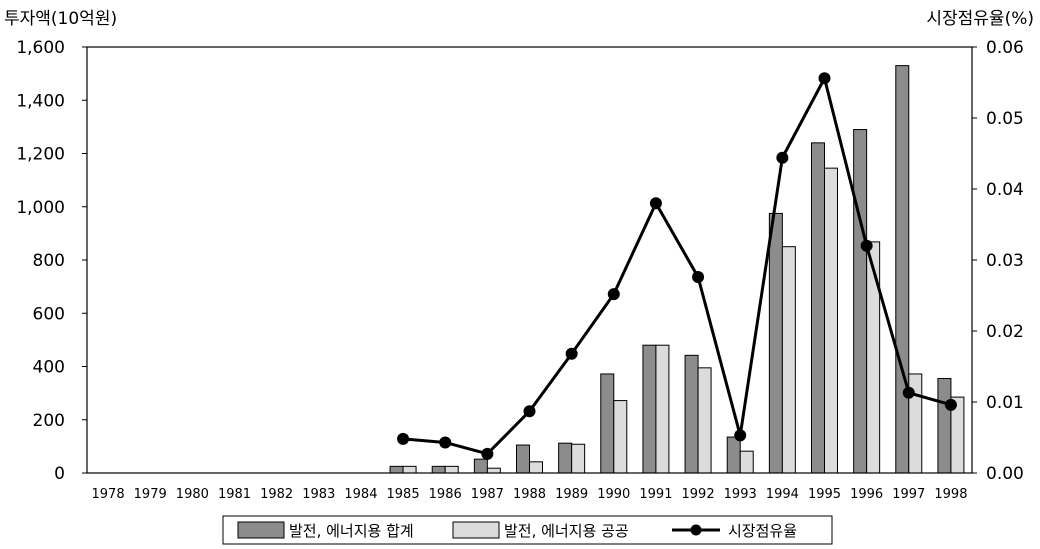  Describe the element at coordinates (571, 494) in the screenshot. I see `x-tick-label: 1989` at that location.